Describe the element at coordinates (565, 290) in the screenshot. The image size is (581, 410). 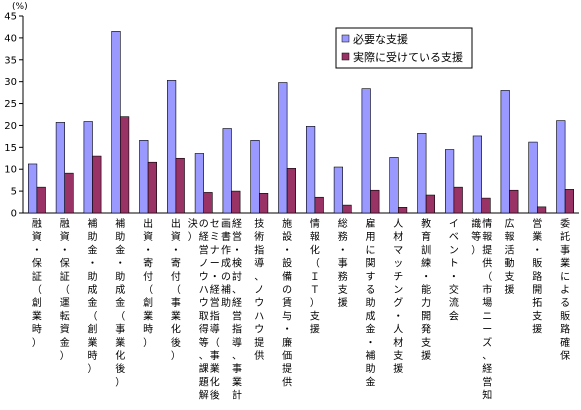
I see `category-label-char: よ` at that location.